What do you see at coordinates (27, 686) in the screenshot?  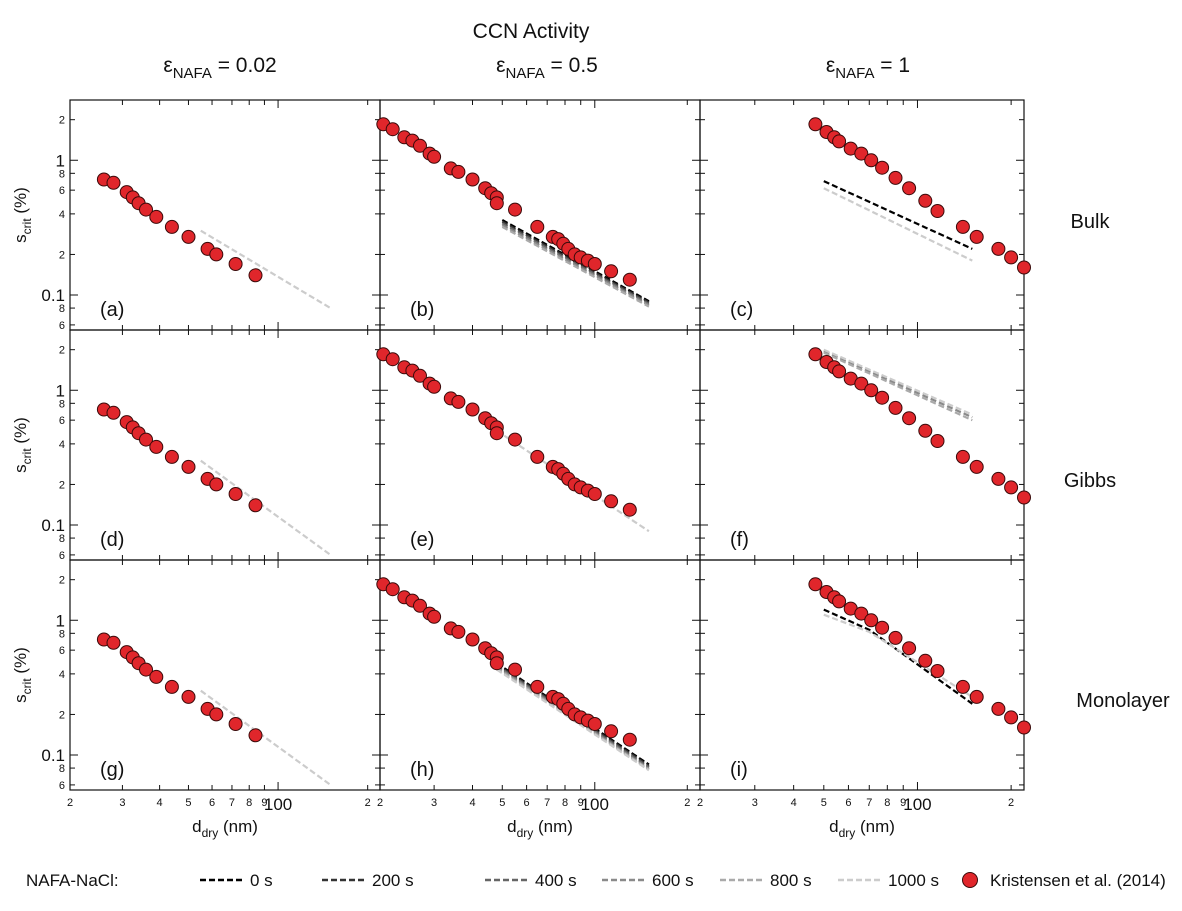 I see `y-axis-label-sub: crit` at bounding box center [27, 686].